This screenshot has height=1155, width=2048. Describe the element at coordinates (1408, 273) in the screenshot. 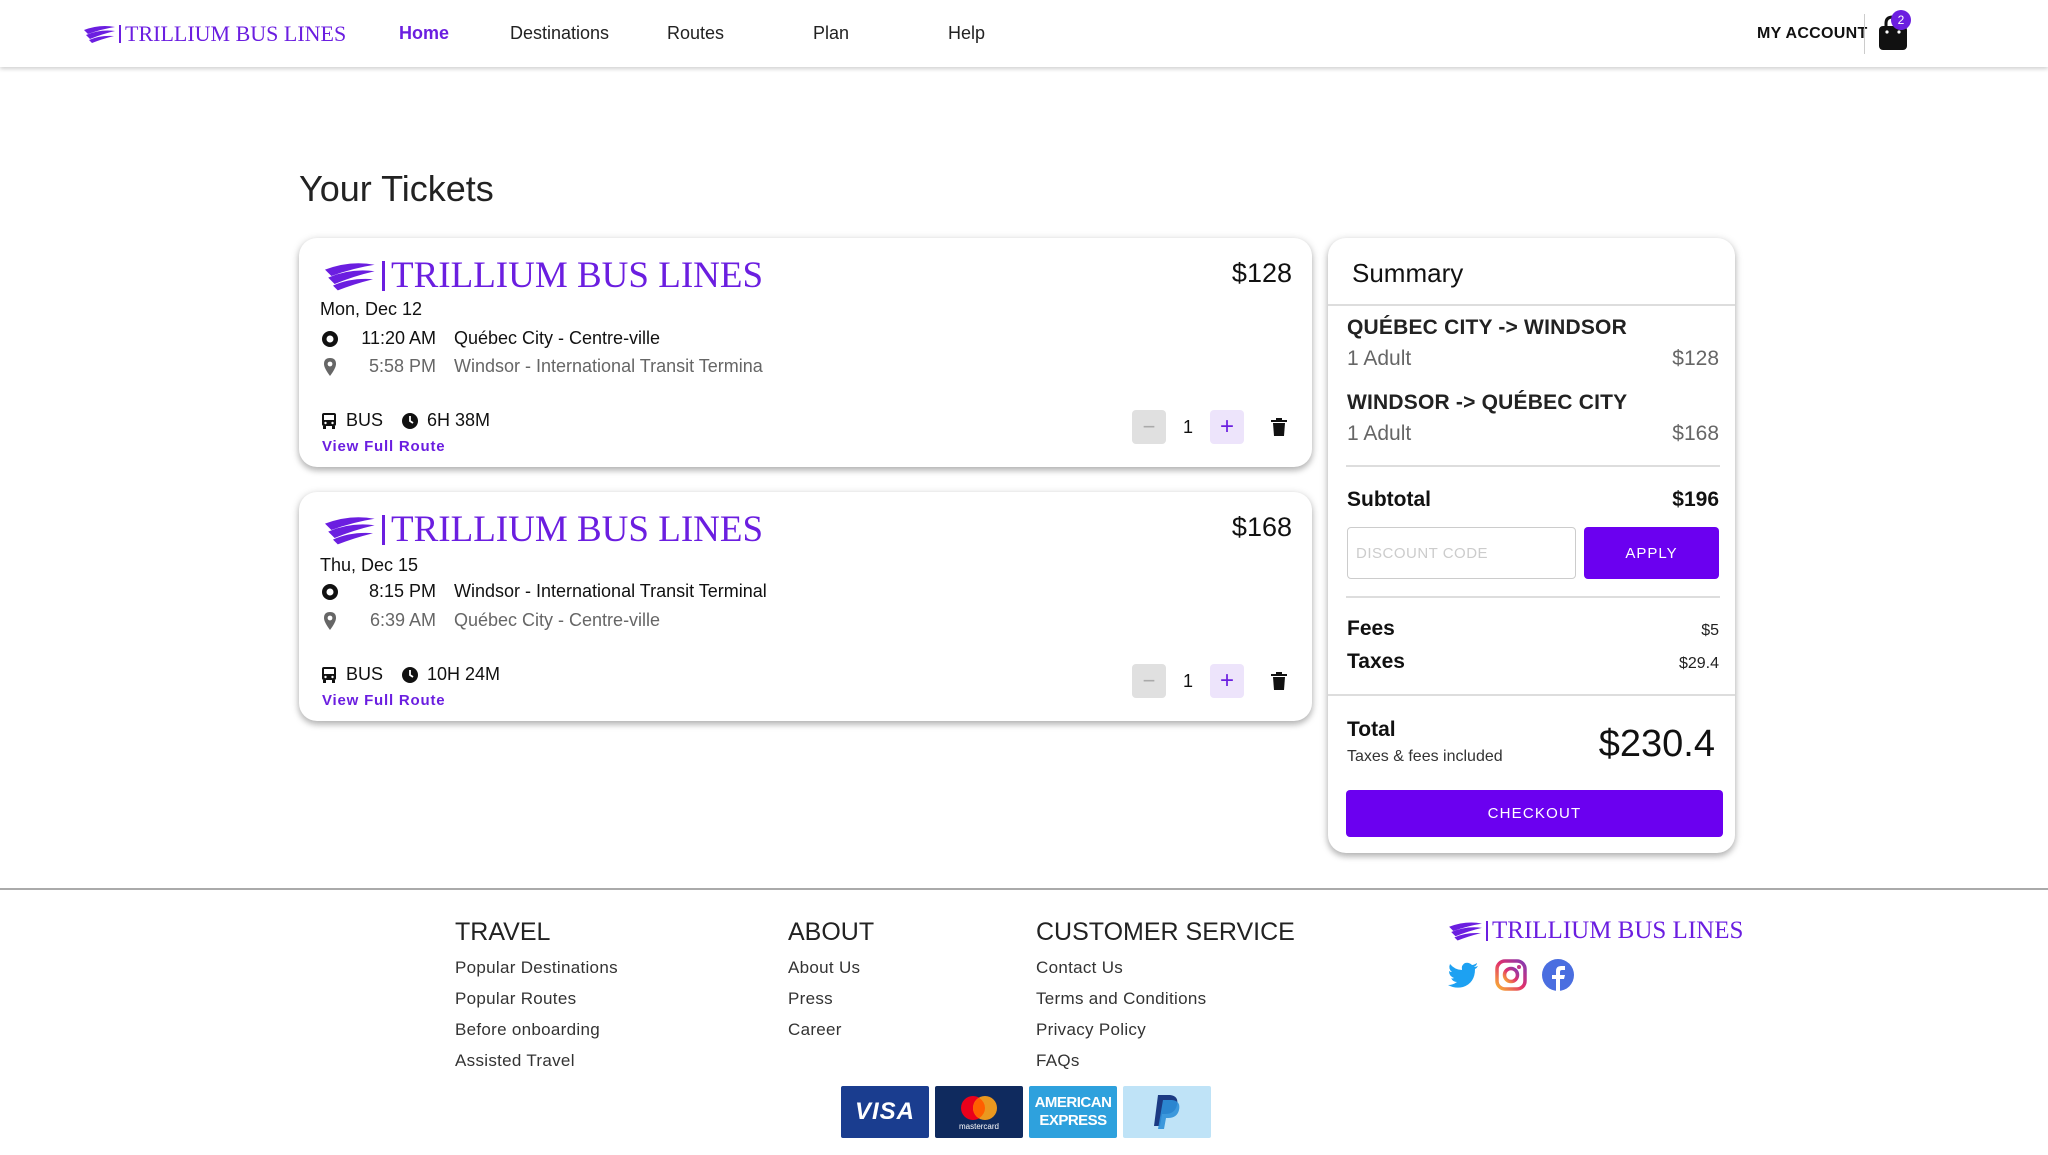

I see `summary-title: Summary` at that location.